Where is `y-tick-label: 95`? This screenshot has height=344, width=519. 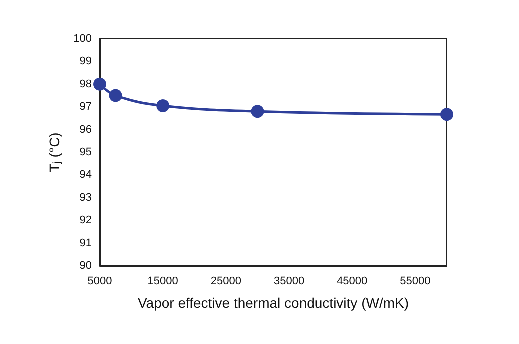 y-tick-label: 95 is located at coordinates (86, 152).